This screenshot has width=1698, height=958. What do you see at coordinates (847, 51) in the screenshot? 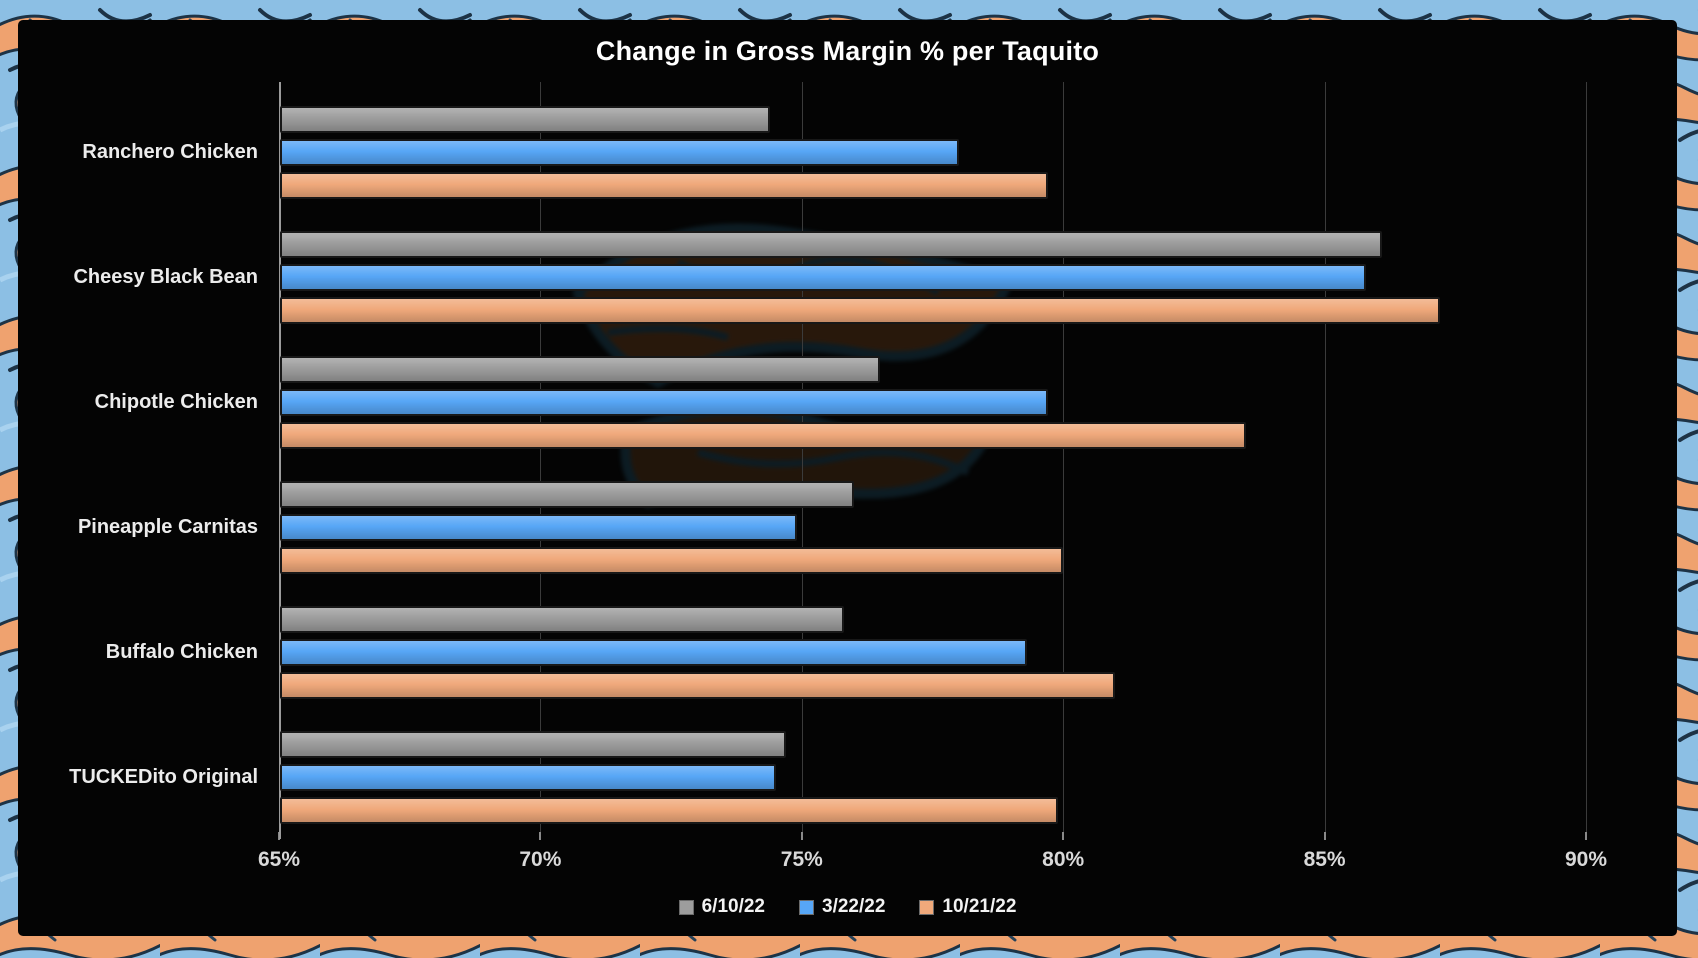
I see `chart-title: Change in Gross Margin % per Taquito` at bounding box center [847, 51].